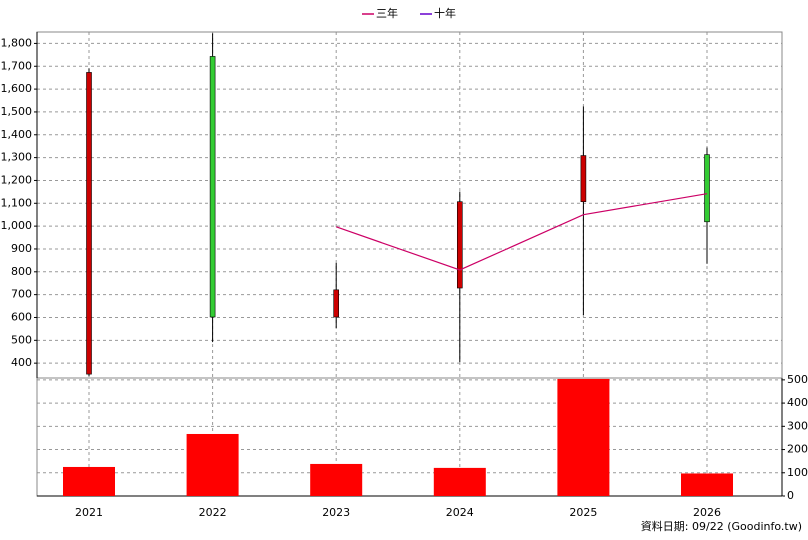  What do you see at coordinates (583, 512) in the screenshot?
I see `x-tick-label: 2025` at bounding box center [583, 512].